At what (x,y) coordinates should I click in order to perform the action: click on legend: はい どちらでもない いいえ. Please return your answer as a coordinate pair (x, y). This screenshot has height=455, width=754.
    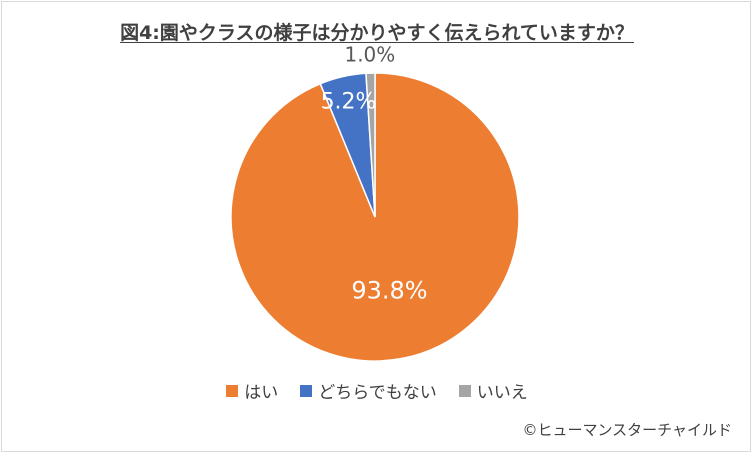
    Looking at the image, I should click on (377, 390).